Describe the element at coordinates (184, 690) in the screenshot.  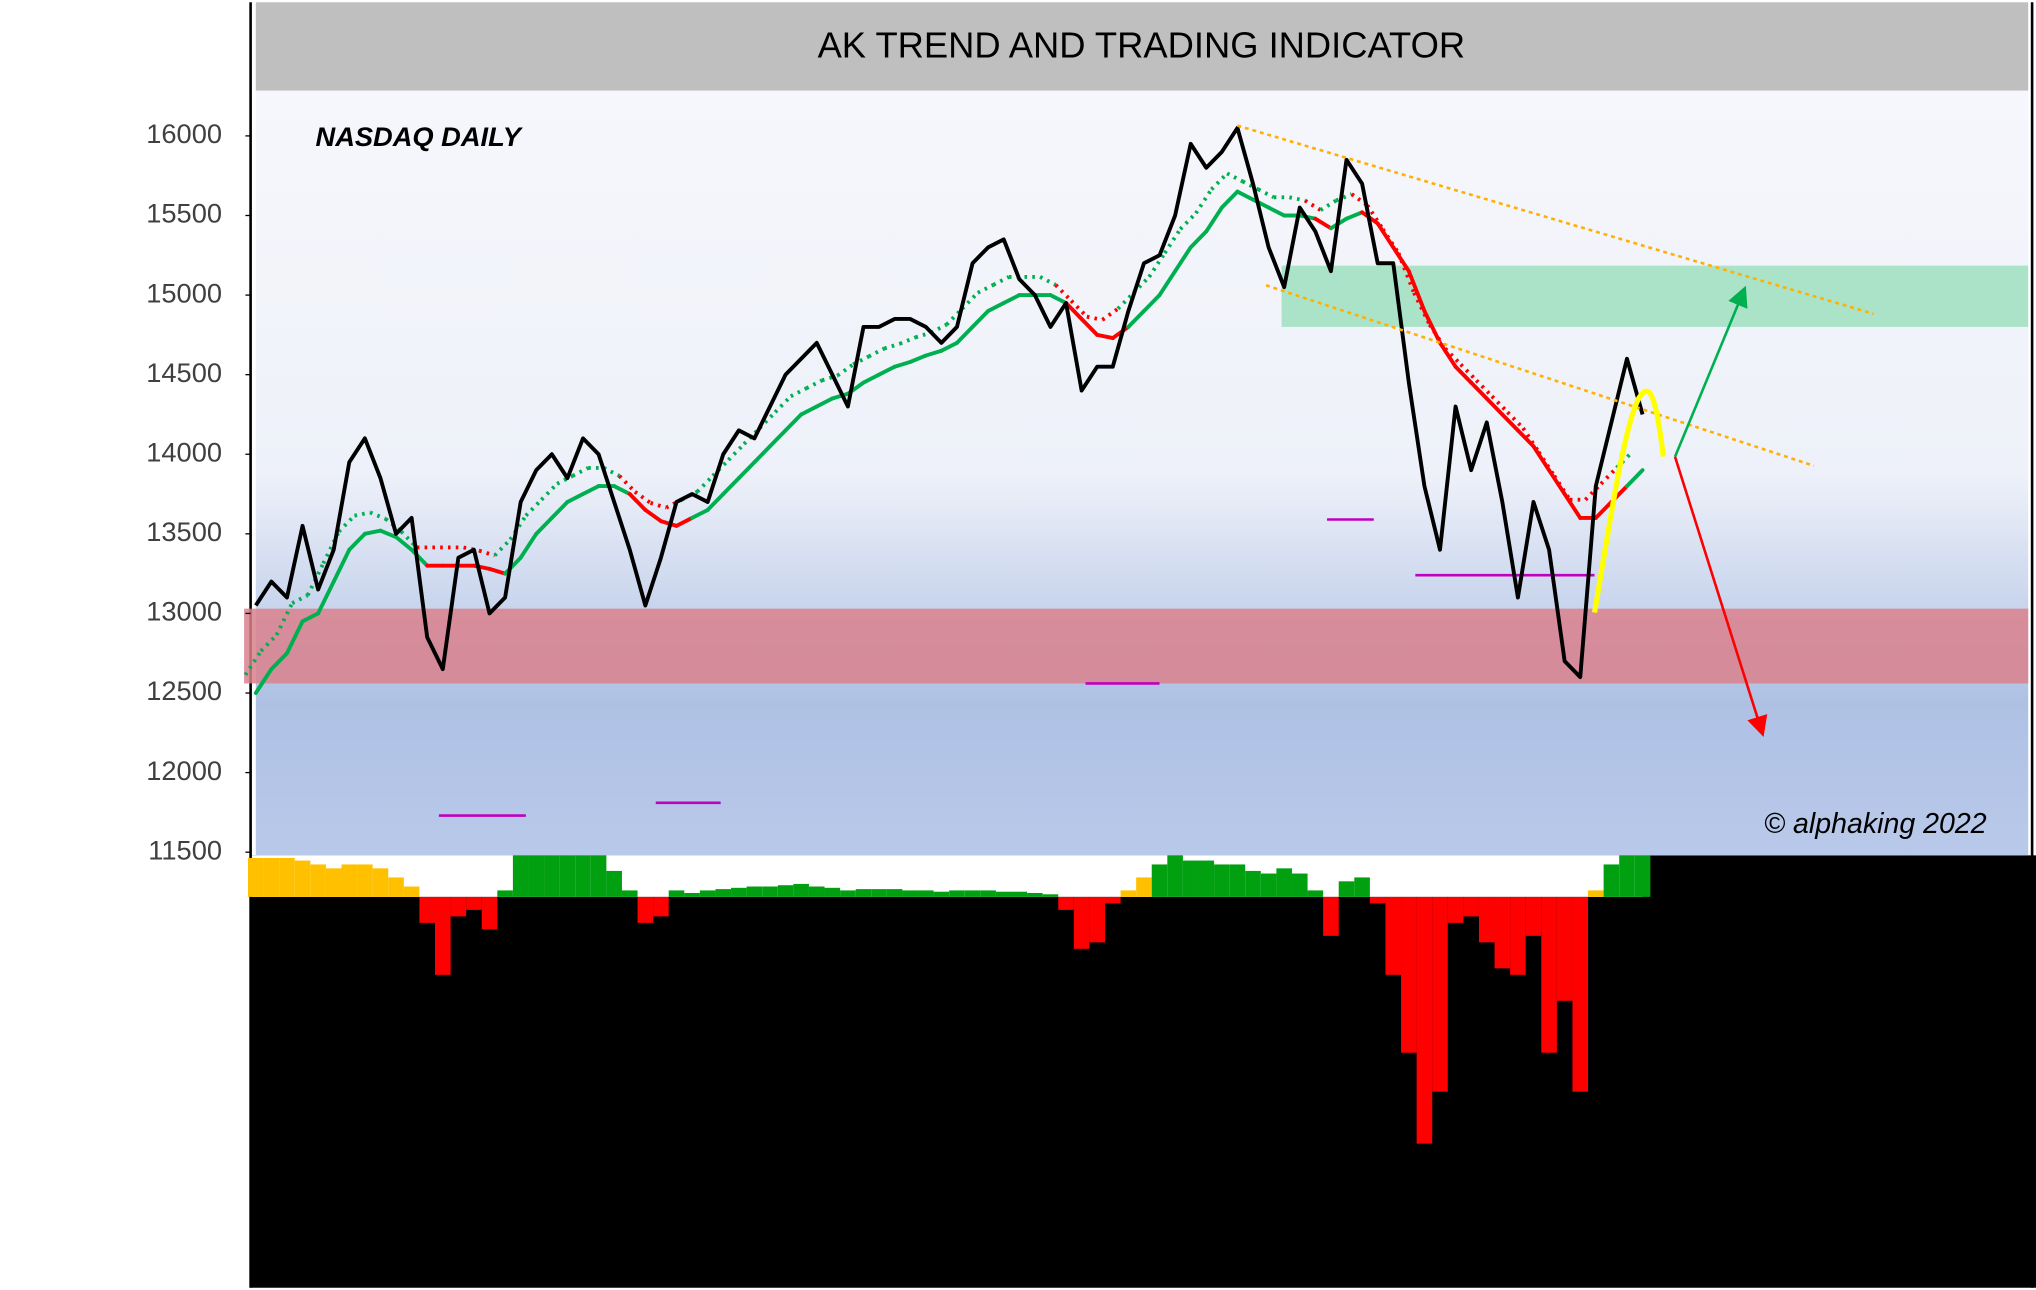
I see `y-tick-label: 12500` at that location.